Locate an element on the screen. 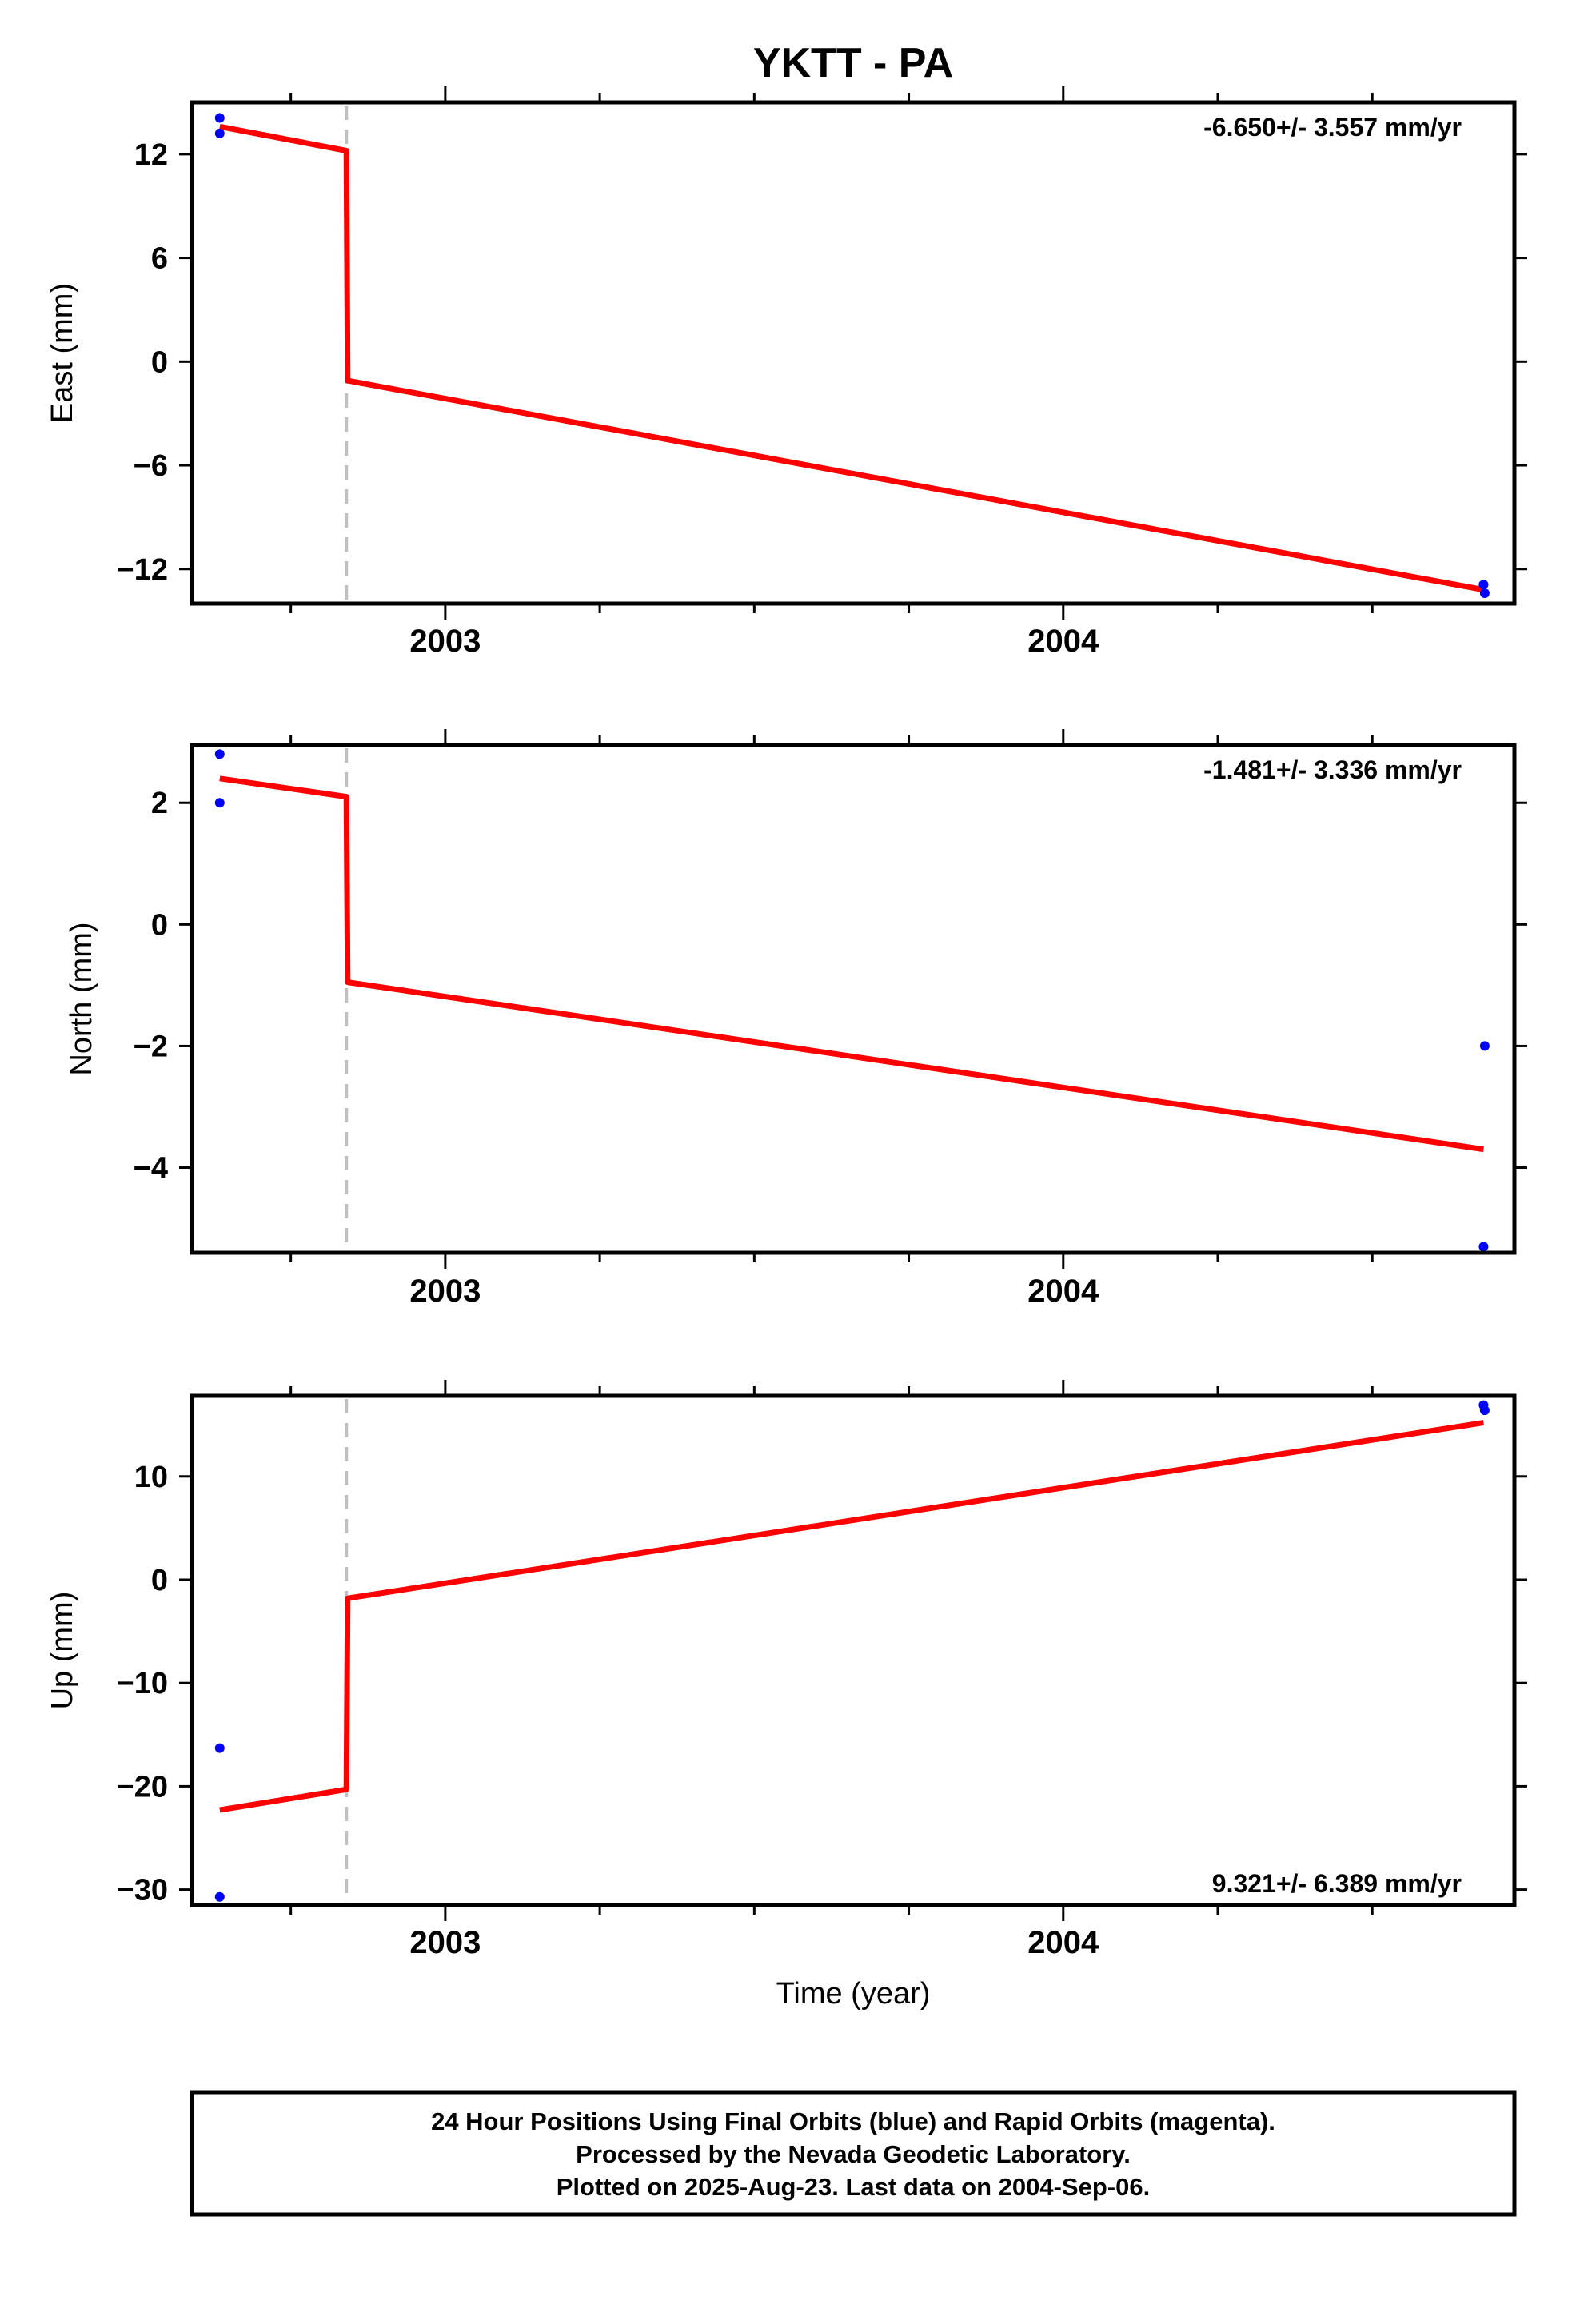 The image size is (1580, 2324). east-rate-label: -6.650+/- 3.557 mm/yr is located at coordinates (1333, 128).